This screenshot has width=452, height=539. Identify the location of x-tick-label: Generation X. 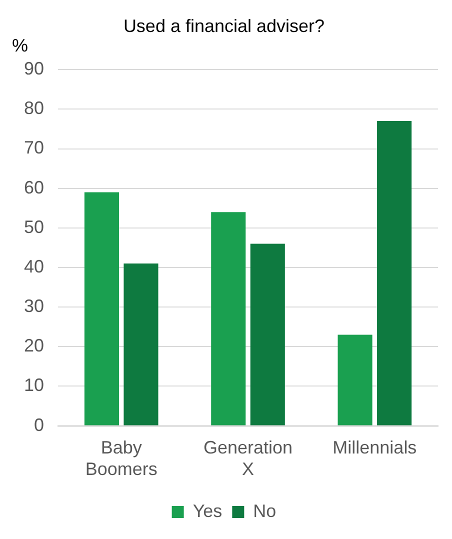
(248, 459).